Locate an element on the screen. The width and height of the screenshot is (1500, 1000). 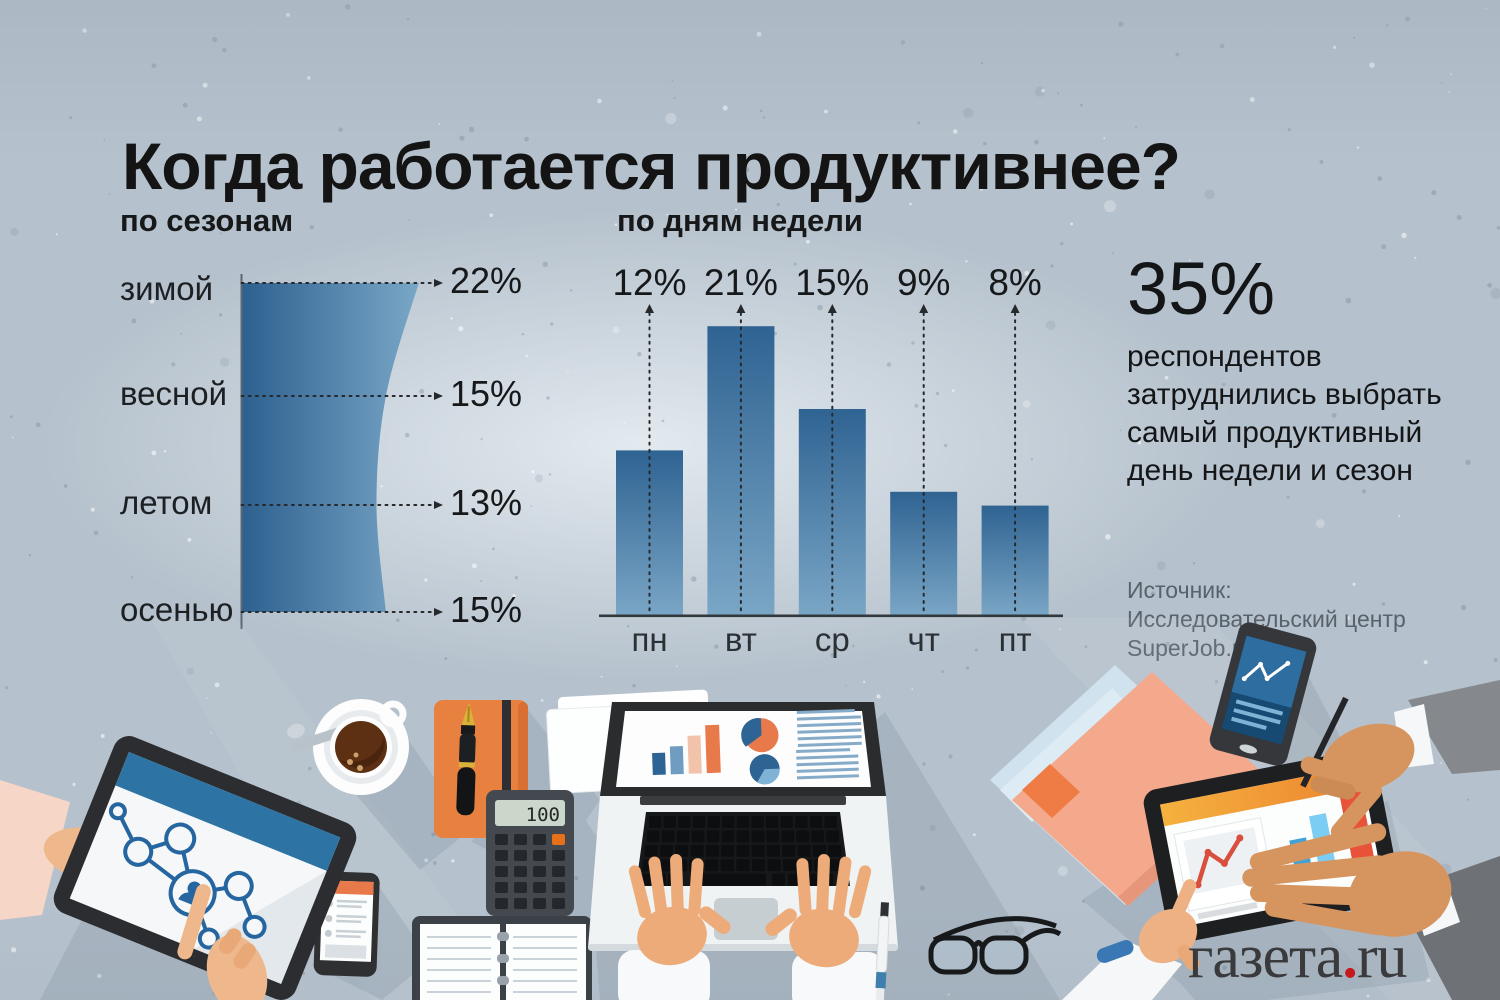
day-label: вт is located at coordinates (740, 639).